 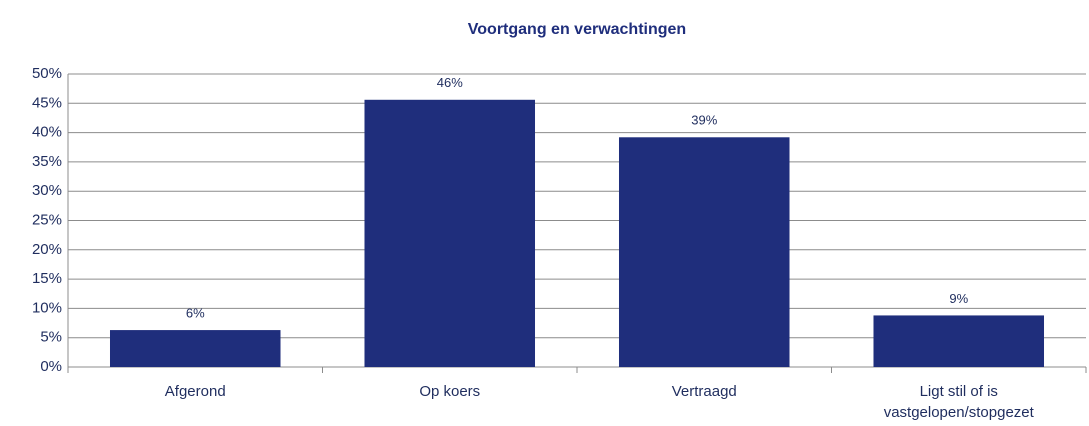 I want to click on data-label: 6%, so click(x=195, y=313).